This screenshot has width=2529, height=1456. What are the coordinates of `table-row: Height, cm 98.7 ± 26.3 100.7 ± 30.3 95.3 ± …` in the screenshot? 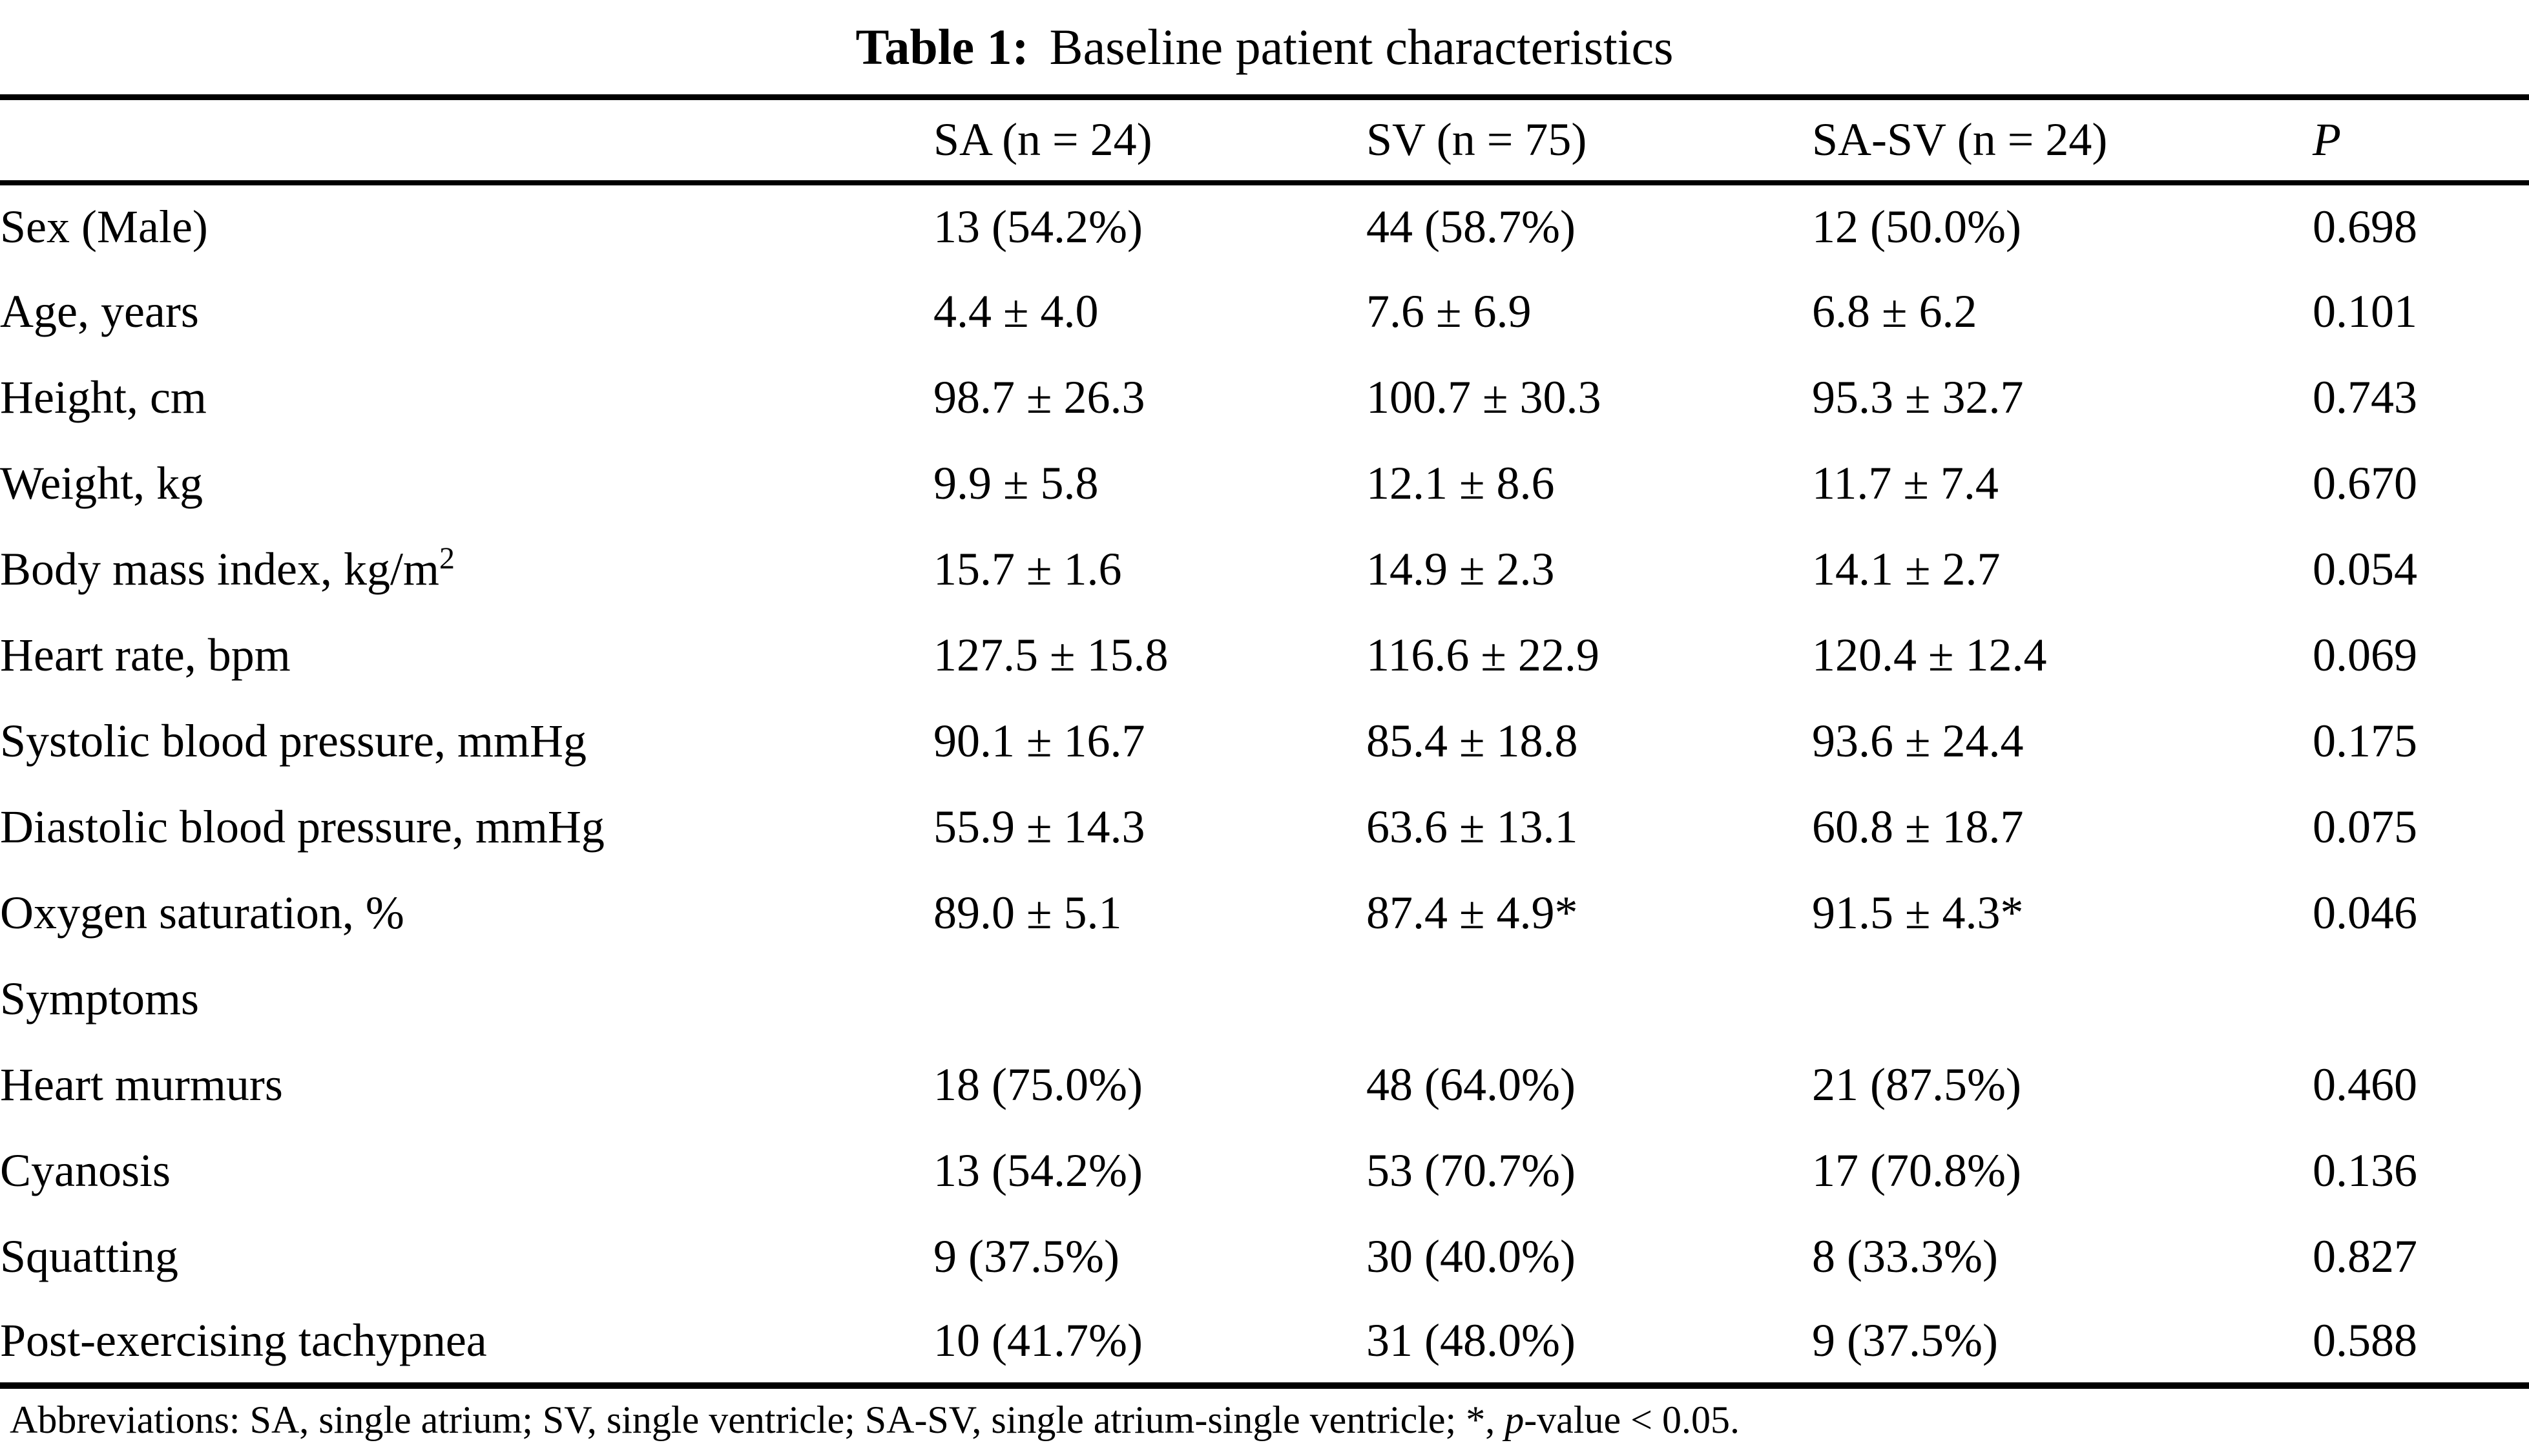 It's located at (1264, 398).